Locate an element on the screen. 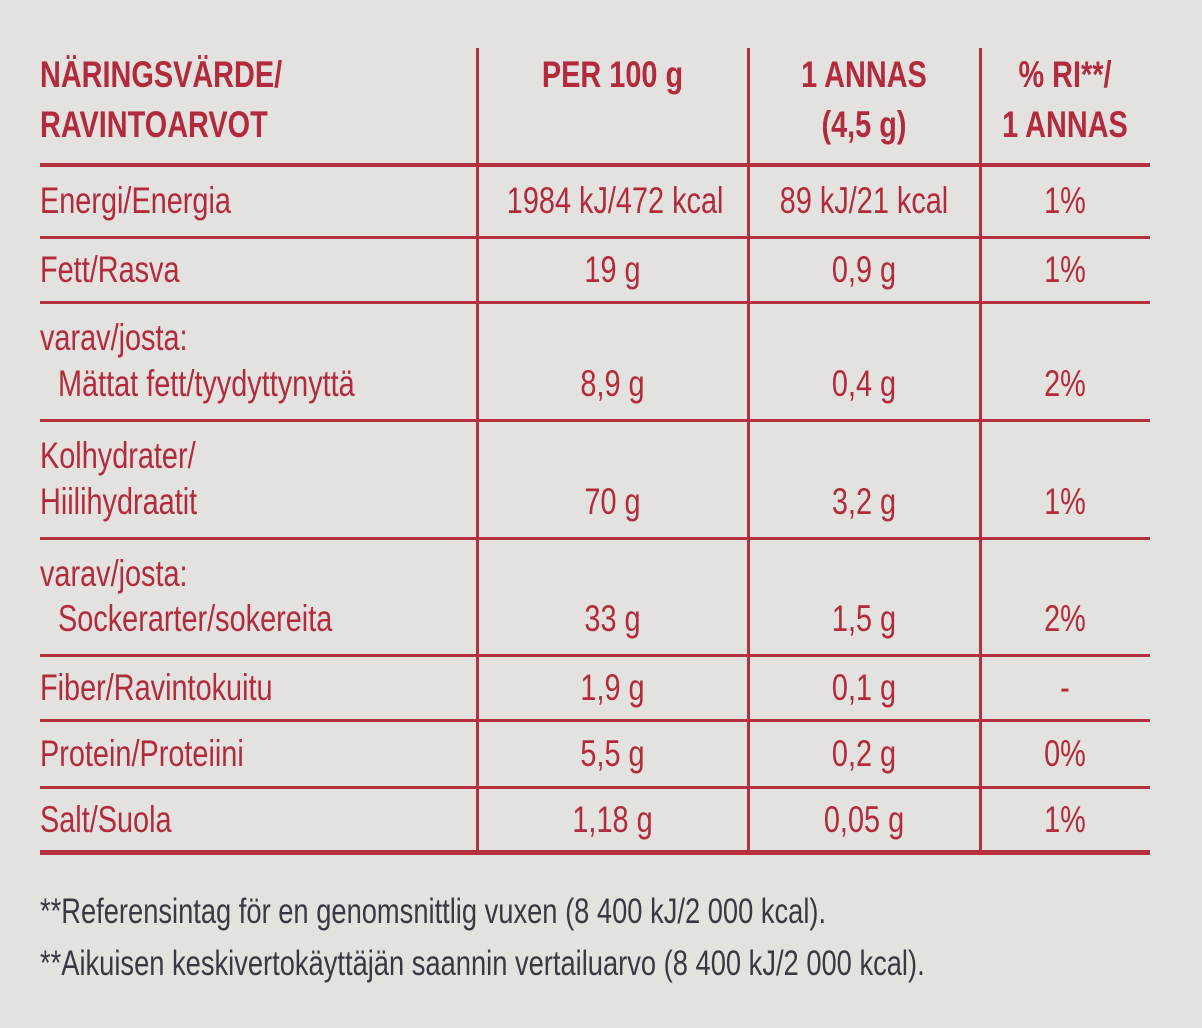  header-rule is located at coordinates (595, 165).